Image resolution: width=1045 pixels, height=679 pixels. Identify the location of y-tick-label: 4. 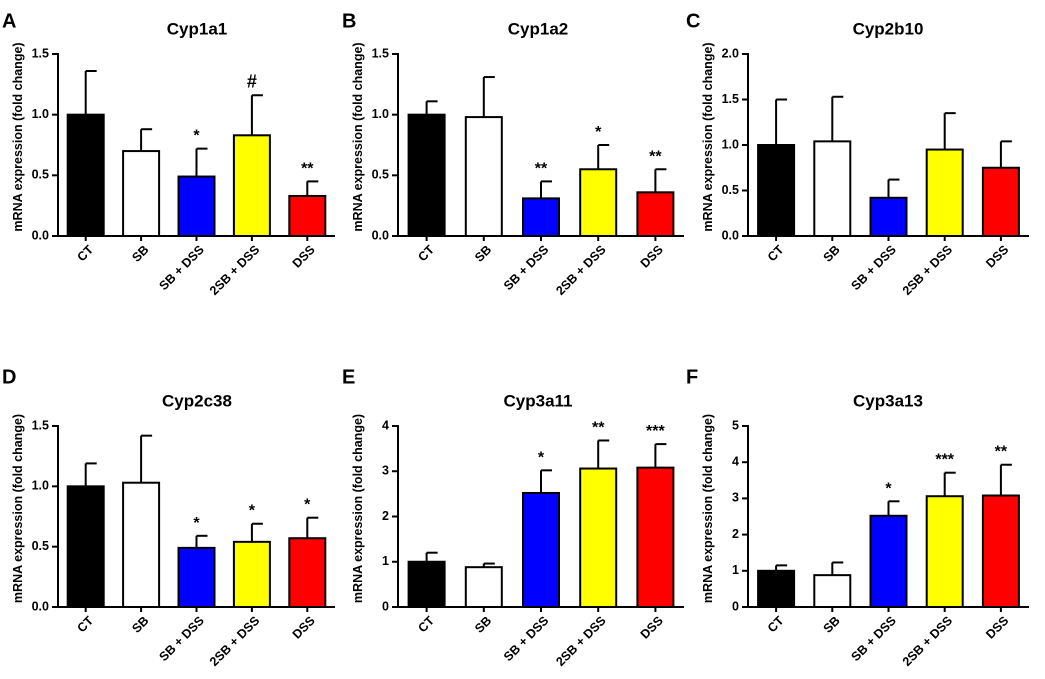
(385, 425).